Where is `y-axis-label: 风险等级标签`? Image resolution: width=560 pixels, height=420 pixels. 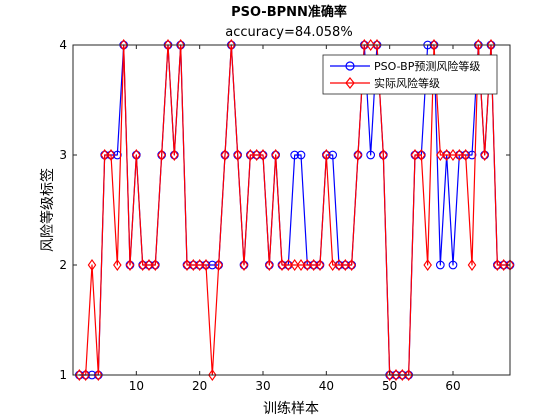
y-axis-label: 风险等级标签 is located at coordinates (47, 210).